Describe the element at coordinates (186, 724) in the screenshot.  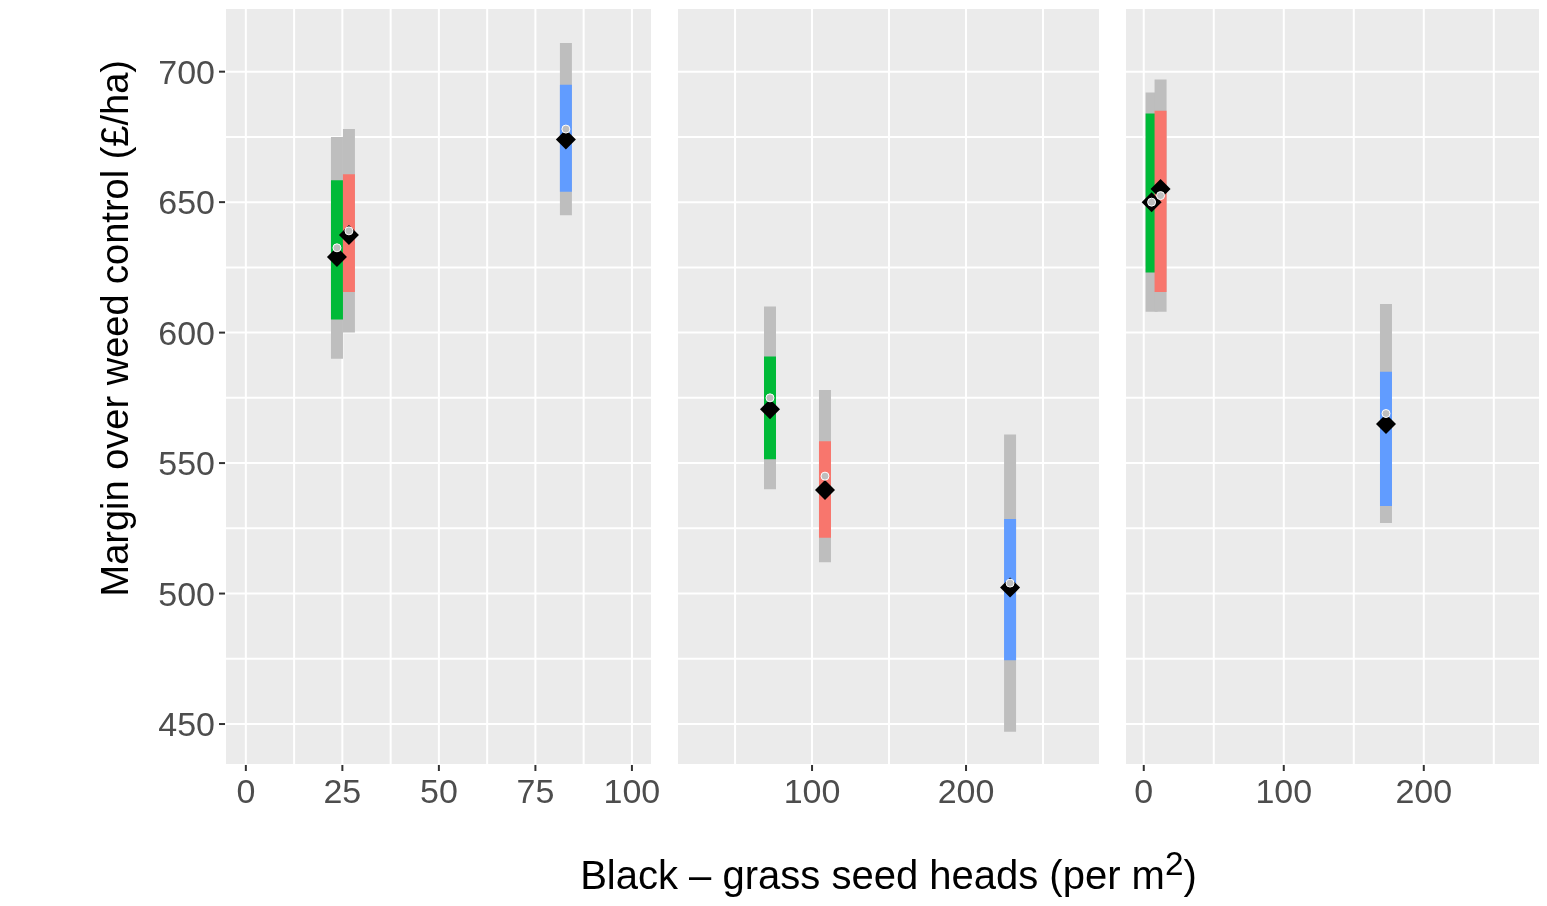
I see `y-tick-label: 450` at that location.